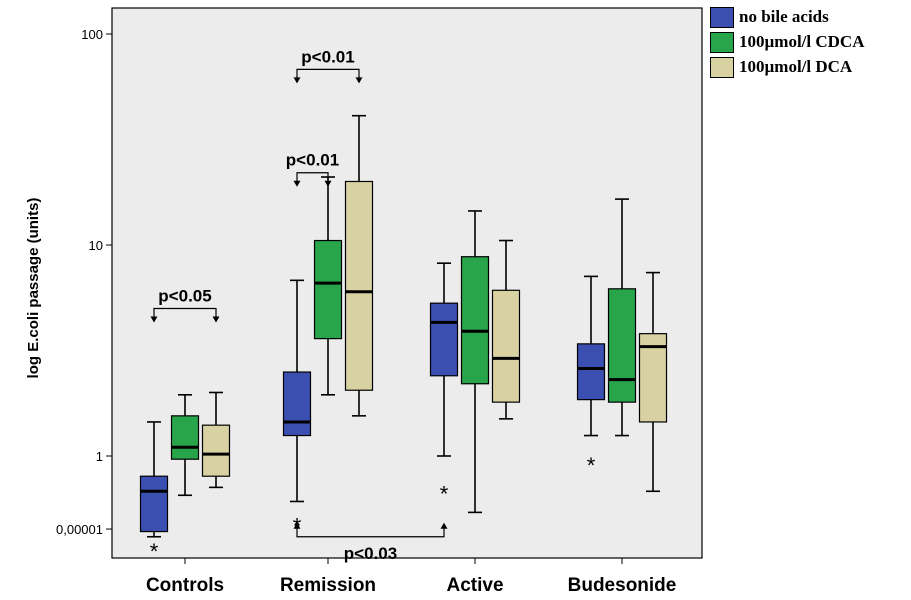 Image resolution: width=911 pixels, height=600 pixels. I want to click on y-tick-label: 100, so click(92, 34).